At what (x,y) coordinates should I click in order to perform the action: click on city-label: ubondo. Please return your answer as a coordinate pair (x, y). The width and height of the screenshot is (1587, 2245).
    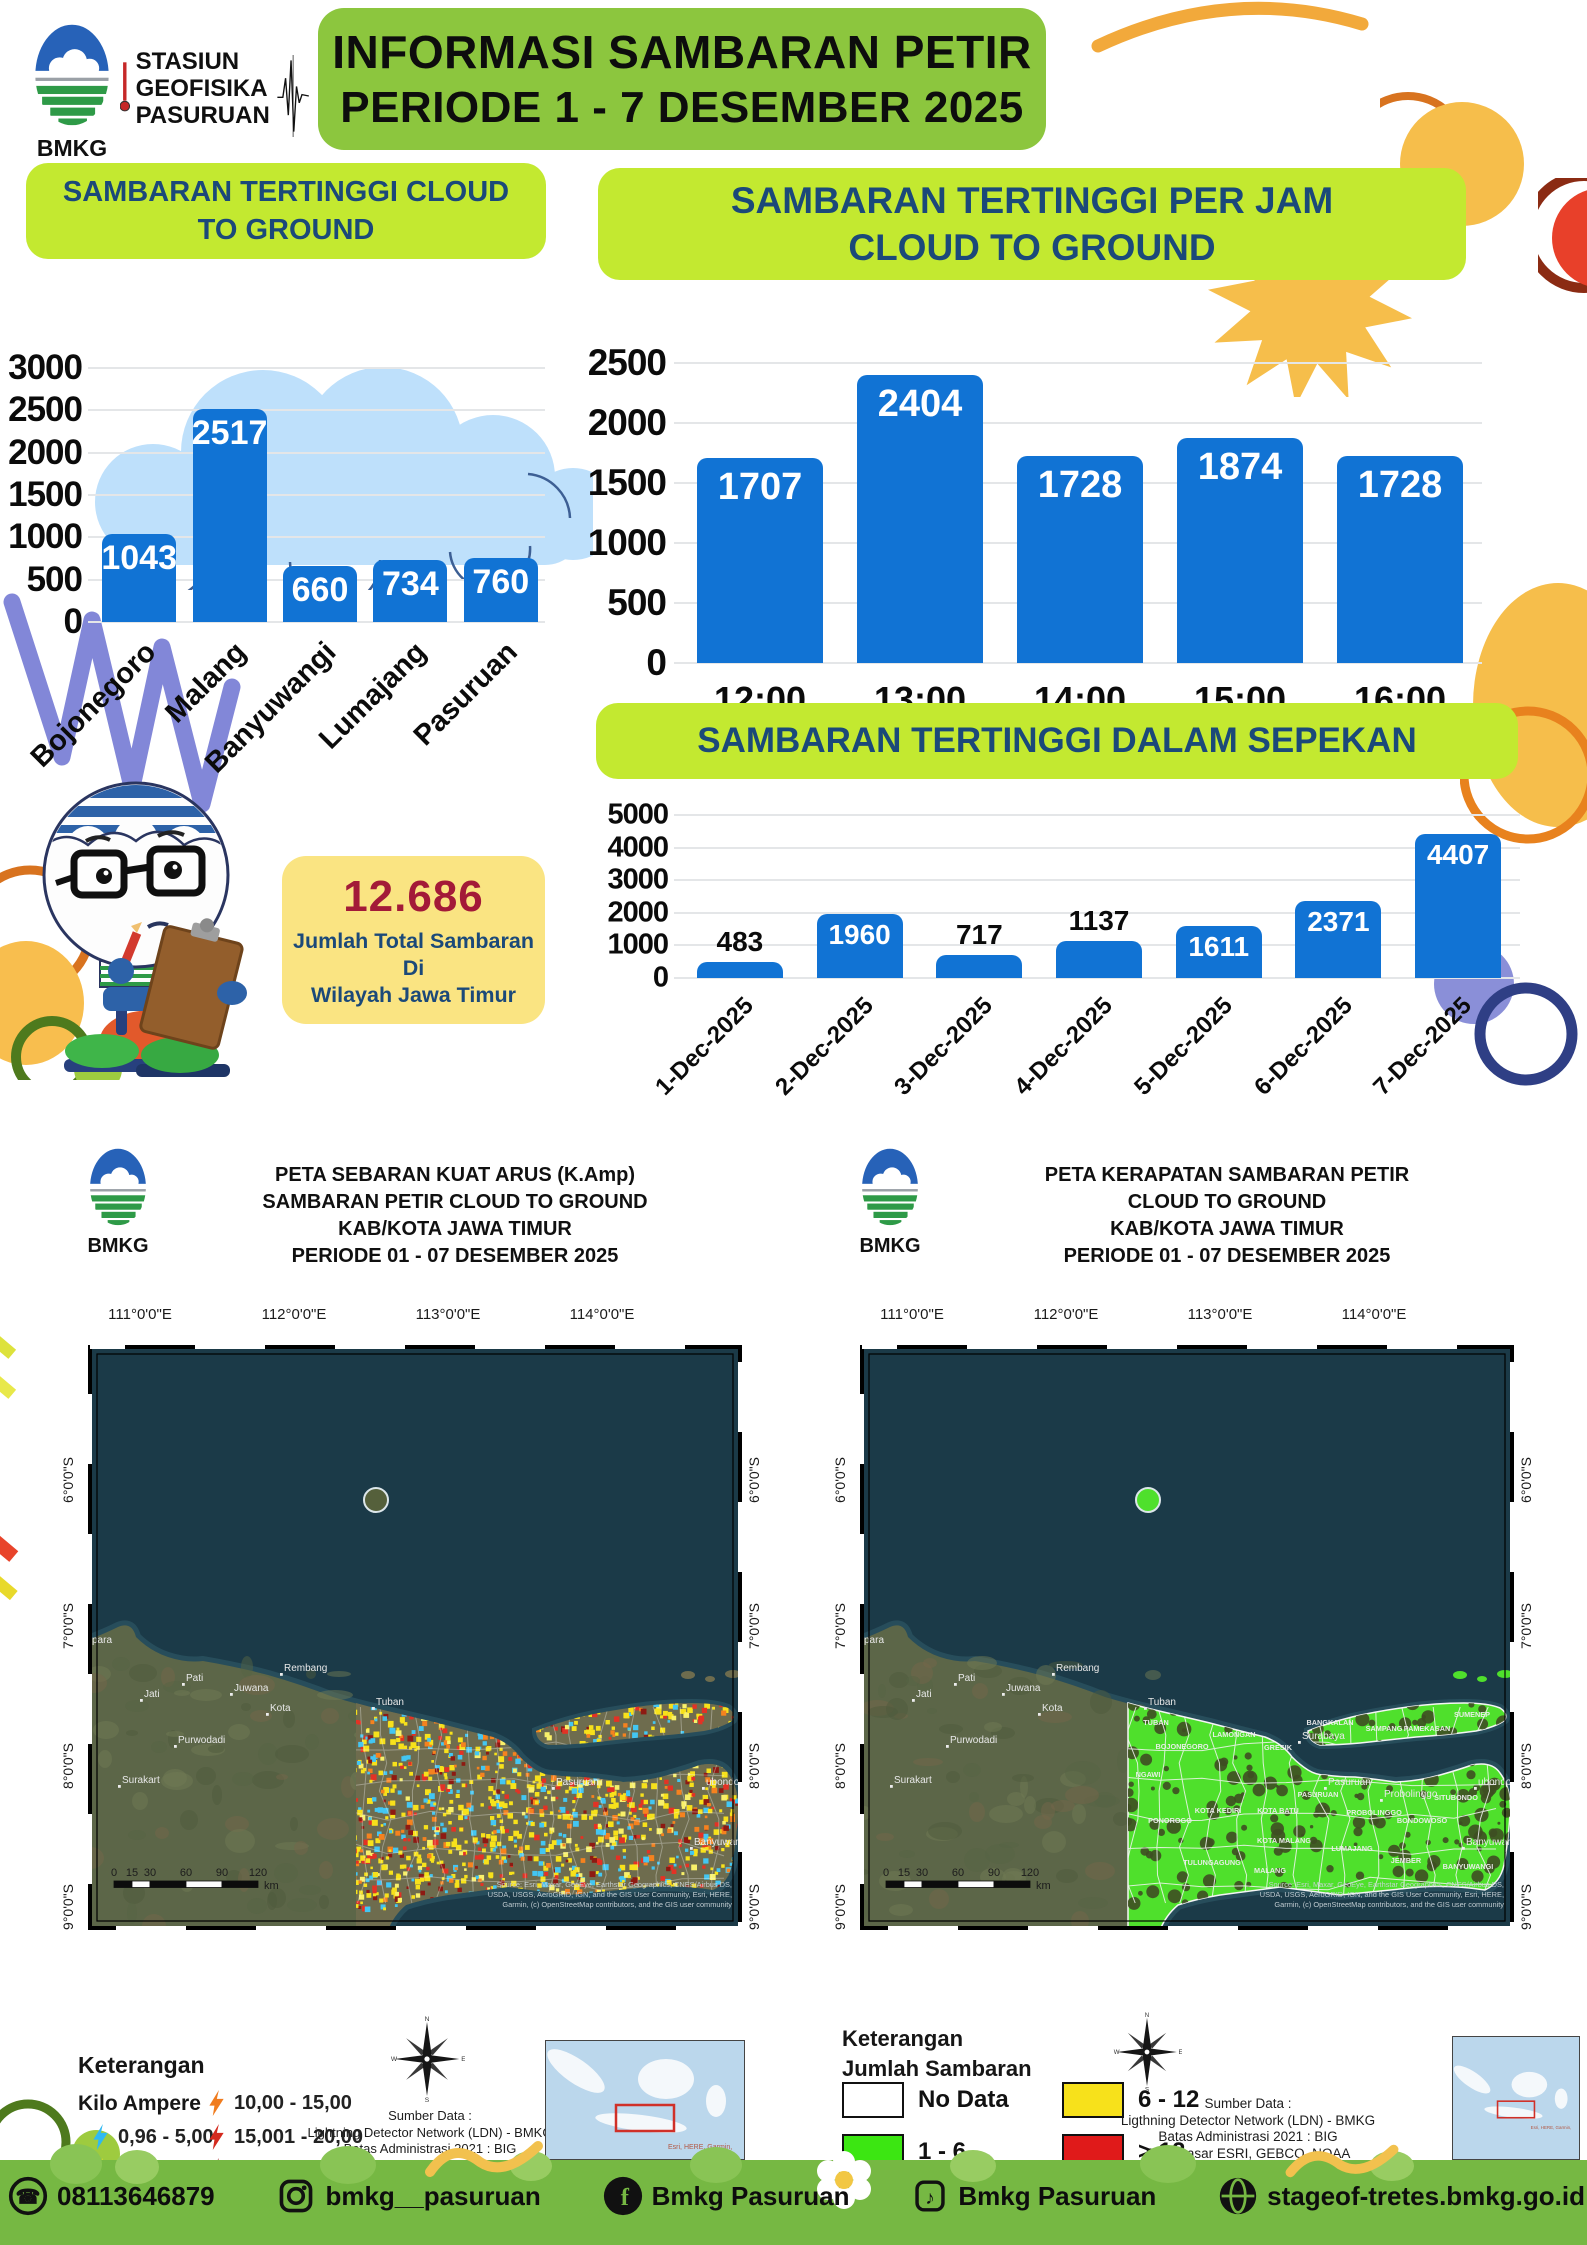
    Looking at the image, I should click on (721, 1783).